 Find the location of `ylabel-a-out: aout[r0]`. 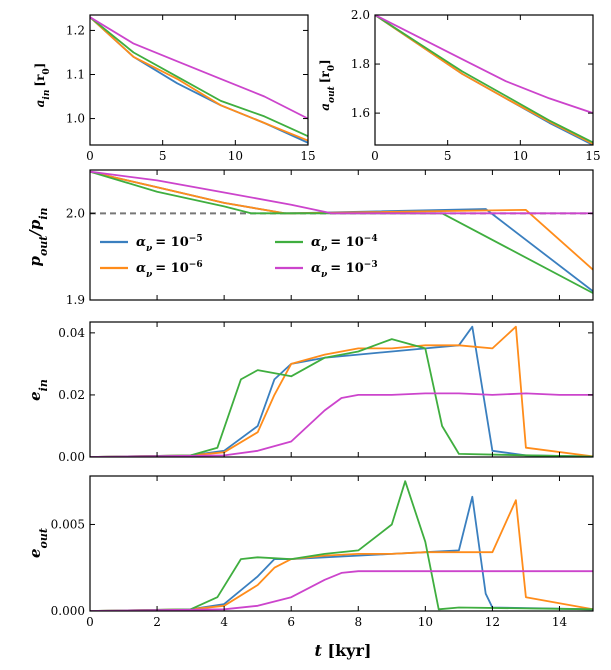

ylabel-a-out: aout[r0] is located at coordinates (327, 84).